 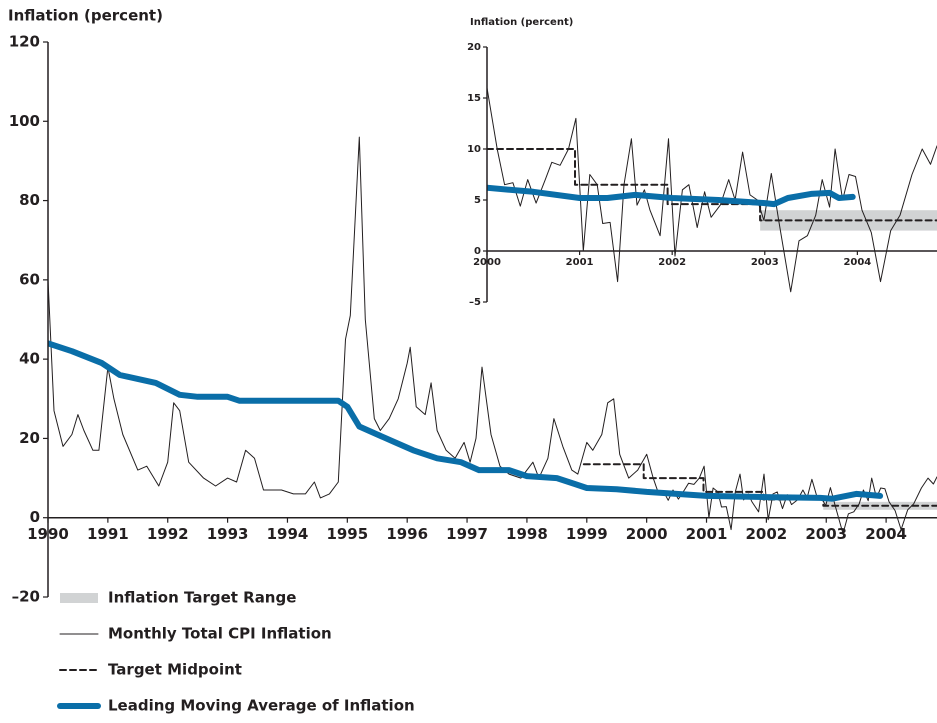 What do you see at coordinates (26, 597) in the screenshot?
I see `y-tick-label: –20` at bounding box center [26, 597].